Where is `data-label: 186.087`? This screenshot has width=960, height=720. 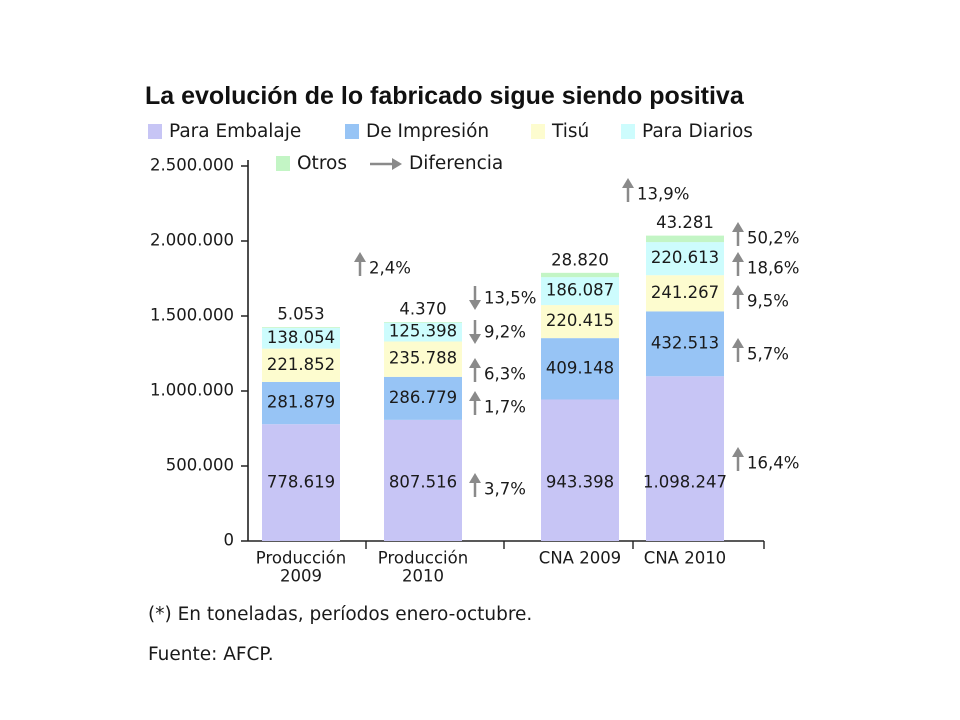
data-label: 186.087 is located at coordinates (580, 290).